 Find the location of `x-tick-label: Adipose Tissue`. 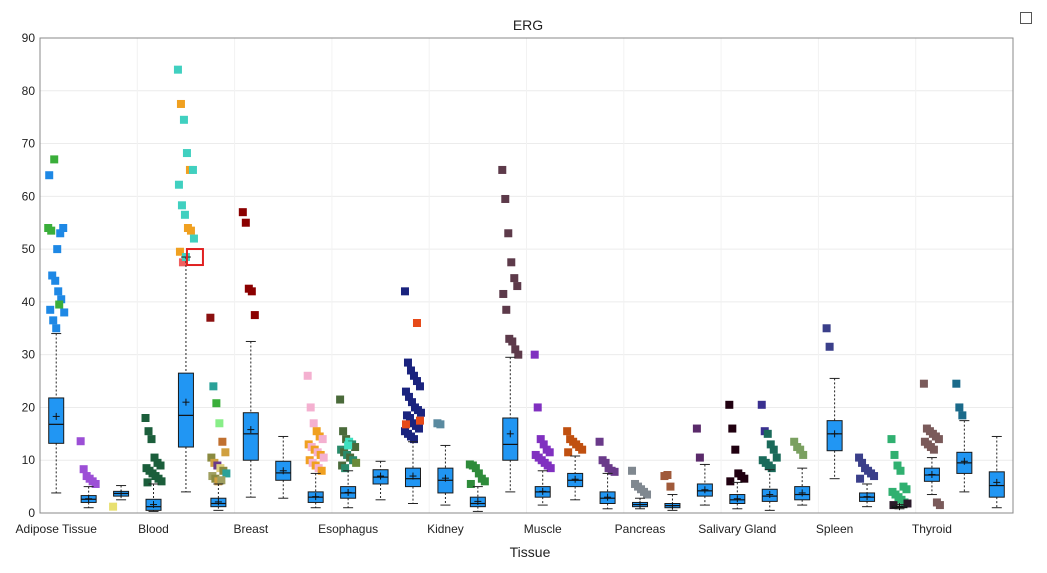

x-tick-label: Adipose Tissue is located at coordinates (57, 529).